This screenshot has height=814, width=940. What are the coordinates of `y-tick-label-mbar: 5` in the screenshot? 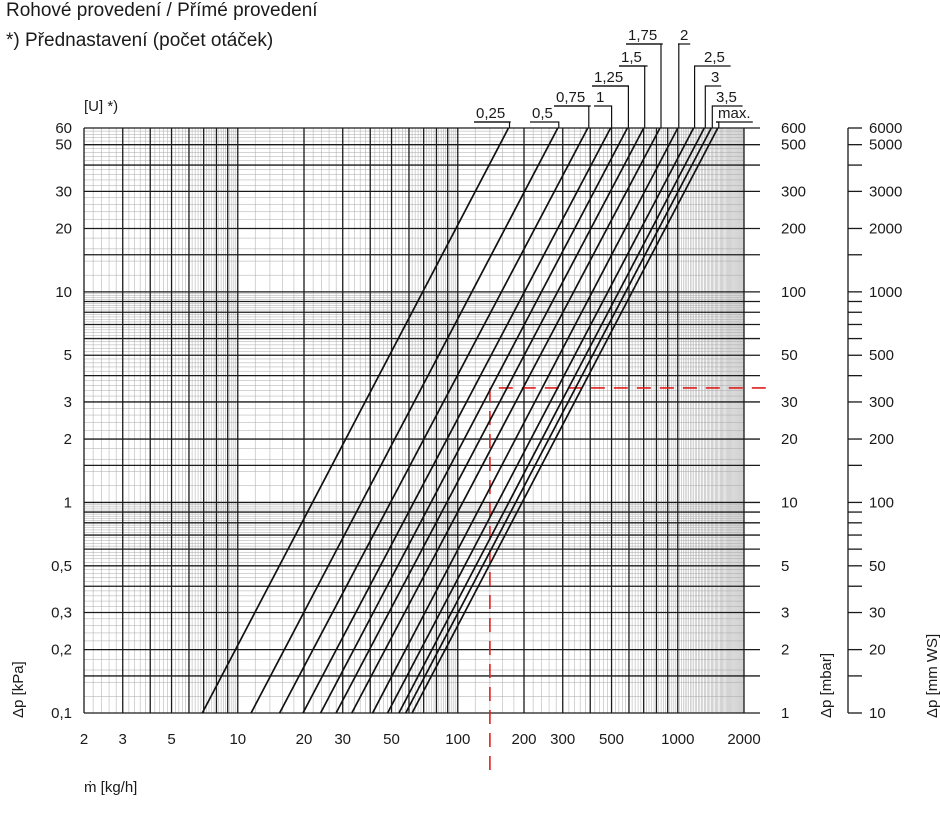 It's located at (785, 566).